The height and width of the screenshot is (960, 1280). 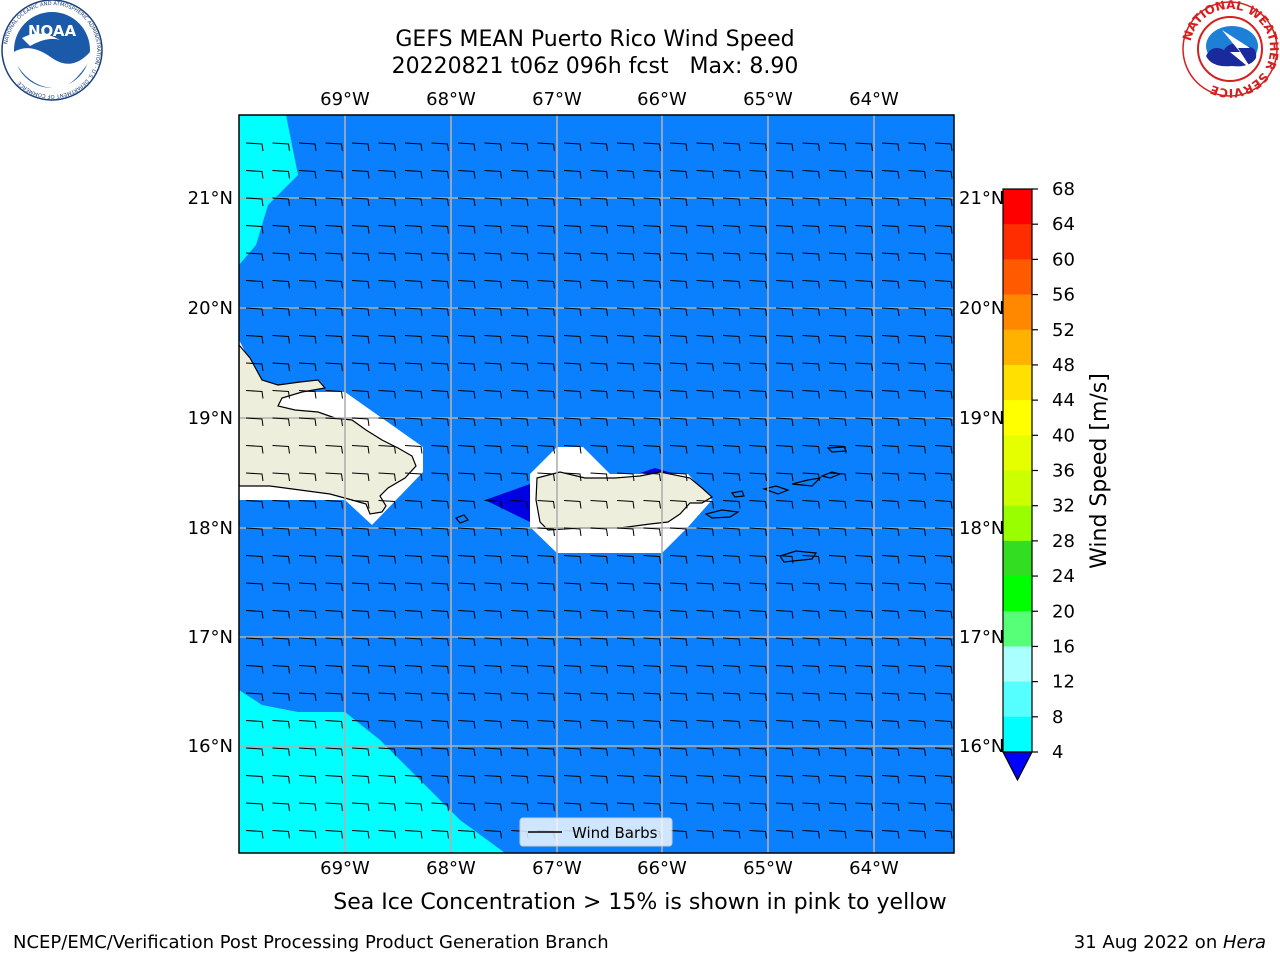 What do you see at coordinates (1063, 506) in the screenshot?
I see `colorbar-tick-label: 32` at bounding box center [1063, 506].